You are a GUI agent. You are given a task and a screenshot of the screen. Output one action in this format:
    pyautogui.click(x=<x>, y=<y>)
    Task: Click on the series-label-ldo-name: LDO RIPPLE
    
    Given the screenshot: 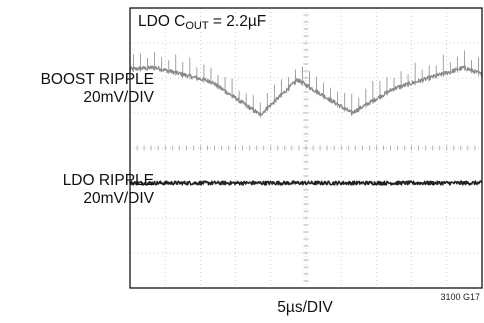 What is the action you would take?
    pyautogui.click(x=108, y=180)
    